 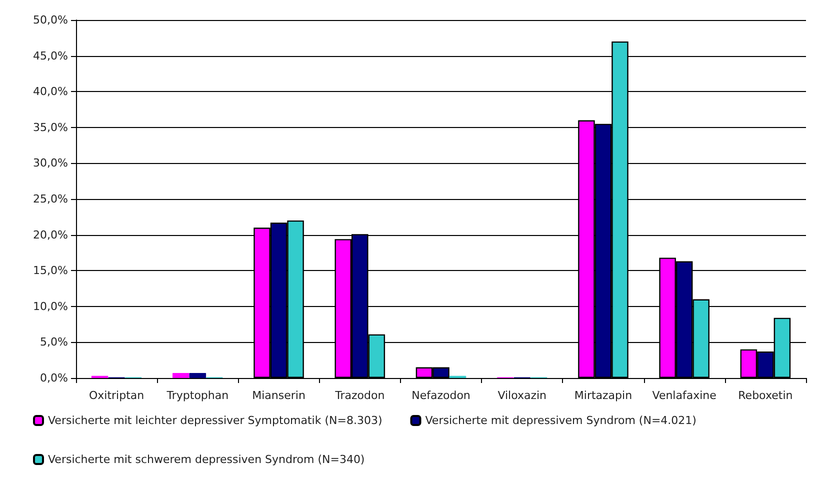 What do you see at coordinates (441, 395) in the screenshot?
I see `x-tick-label: Nefazodon` at bounding box center [441, 395].